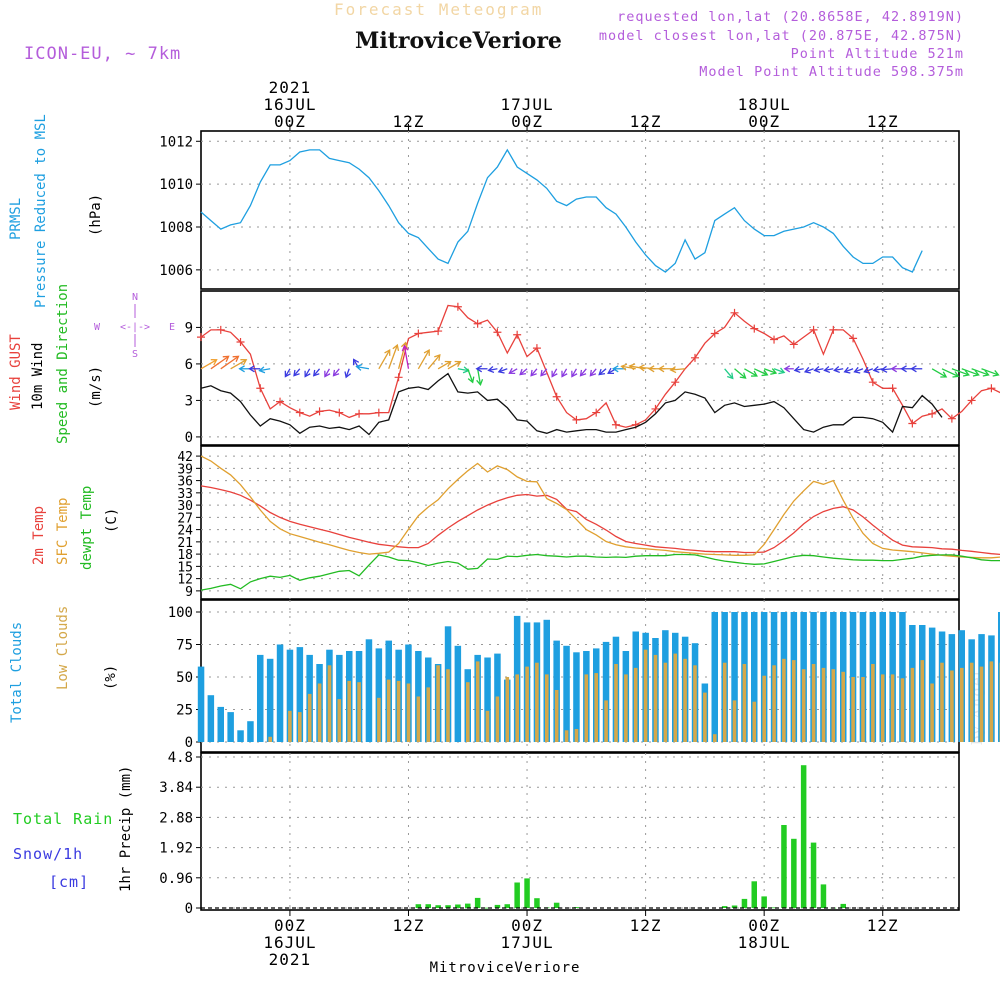 The image size is (1000, 1000). Describe the element at coordinates (764, 104) in the screenshot. I see `top-time-label: 18JUL` at that location.